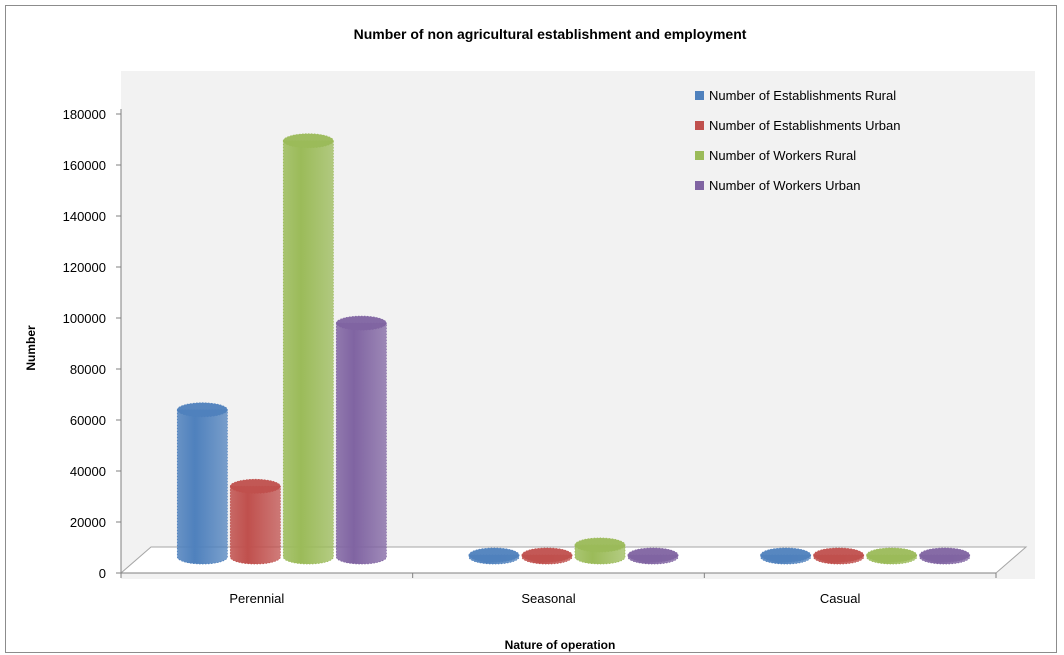 This screenshot has width=1064, height=655. I want to click on legend-item: Number of Establishments Urban, so click(797, 125).